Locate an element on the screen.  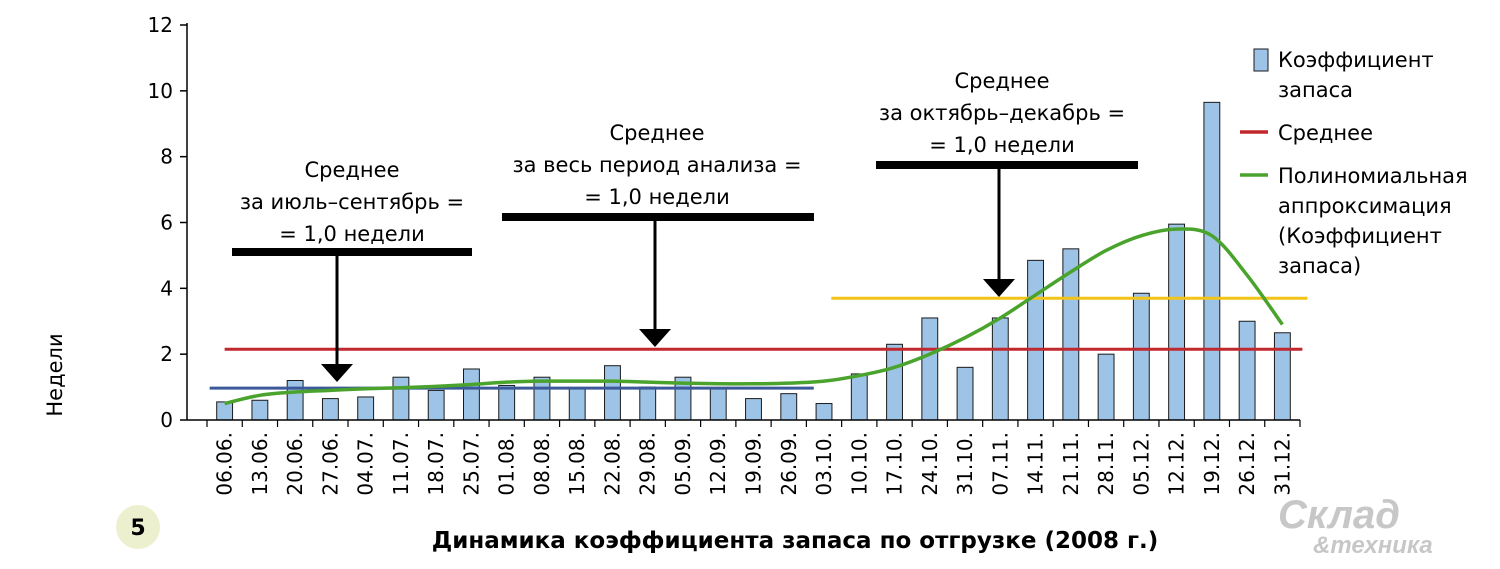
y-tick-label: 10 is located at coordinates (160, 91).